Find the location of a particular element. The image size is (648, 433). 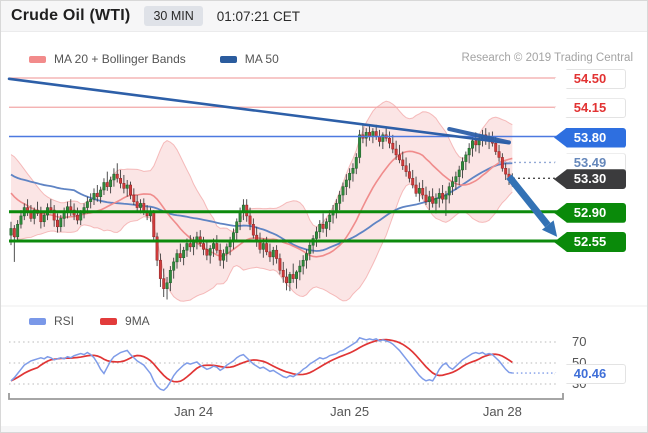

price-level-badge: 53.80 is located at coordinates (590, 137).